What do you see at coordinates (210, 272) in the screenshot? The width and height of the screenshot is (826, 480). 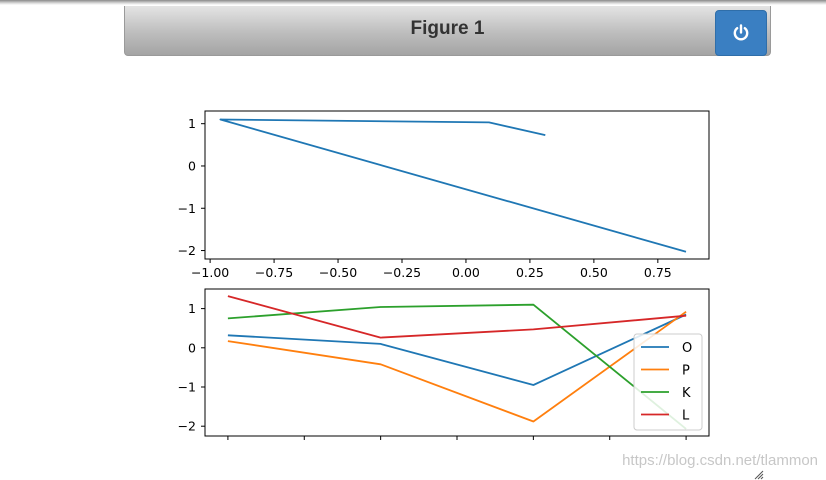 I see `x-tick-label: −1.00` at bounding box center [210, 272].